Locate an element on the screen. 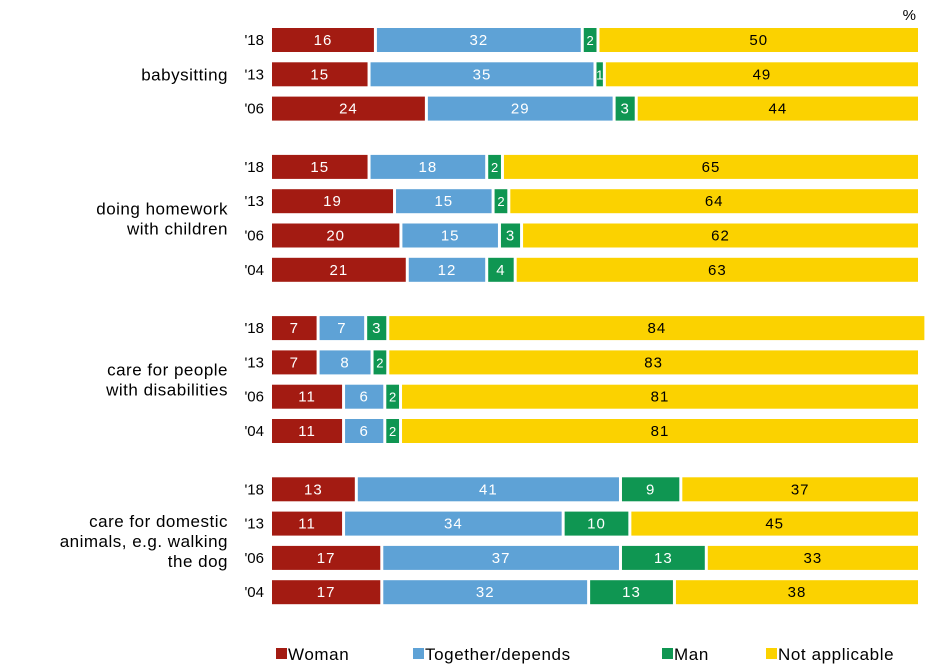 This screenshot has height=668, width=929. data-label: 9 is located at coordinates (650, 489).